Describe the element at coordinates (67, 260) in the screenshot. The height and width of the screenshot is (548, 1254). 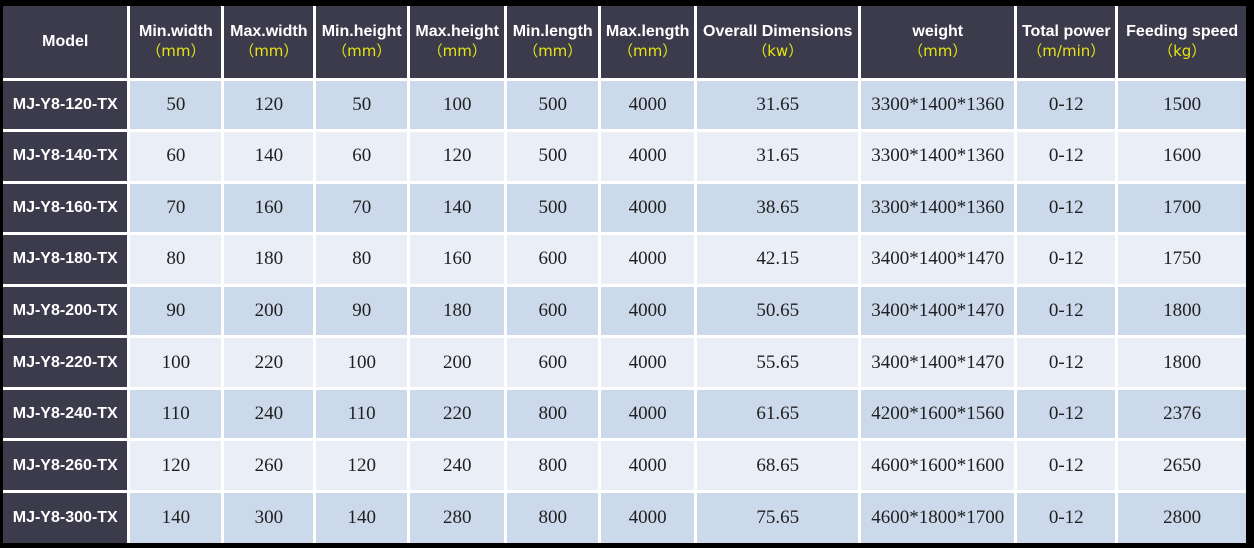
I see `model-cell: MJ-Y8-180-TX` at that location.